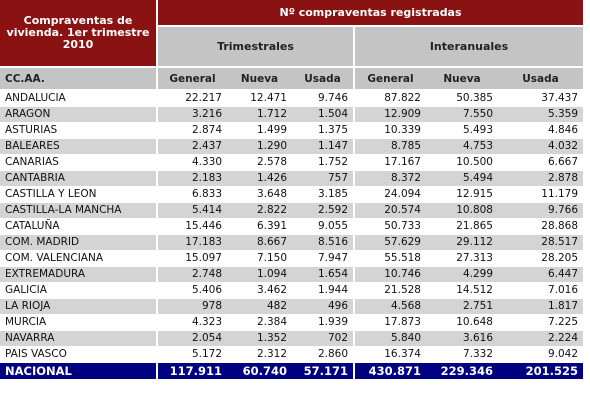  I want to click on col-inter-nueva: Nueva, so click(462, 79).